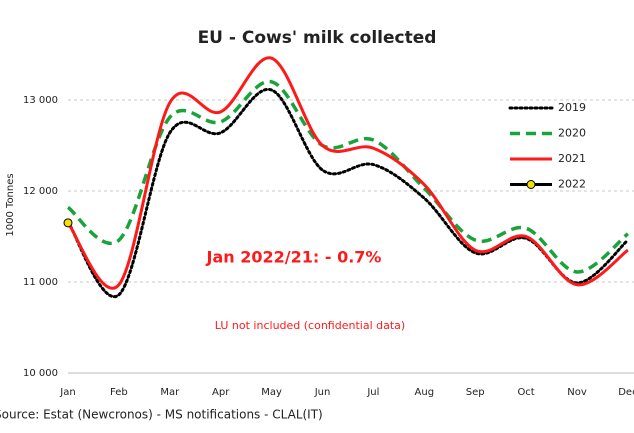 The width and height of the screenshot is (634, 433). I want to click on y-axis-label: 1000 Tonnes, so click(10, 204).